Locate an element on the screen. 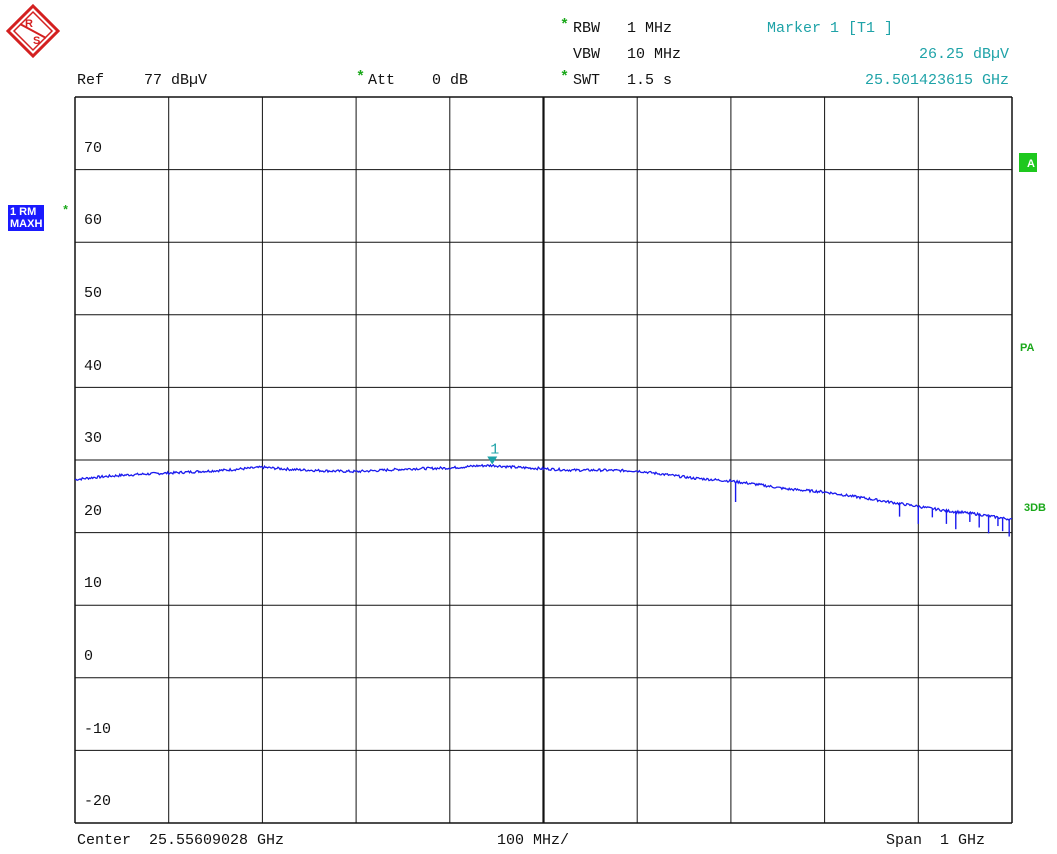  y-tick-label: 0 is located at coordinates (90, 657).